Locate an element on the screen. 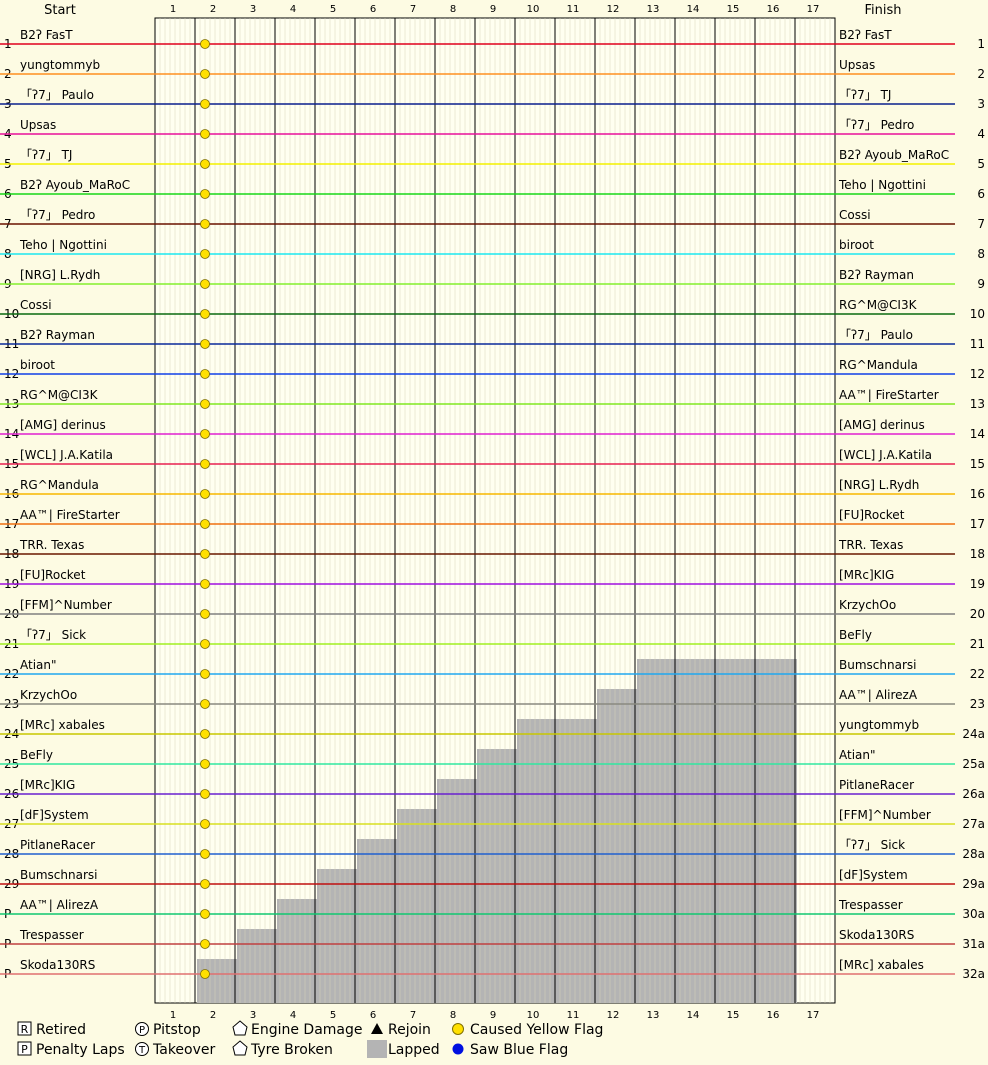  finish-position-label: 20 is located at coordinates (977, 614).